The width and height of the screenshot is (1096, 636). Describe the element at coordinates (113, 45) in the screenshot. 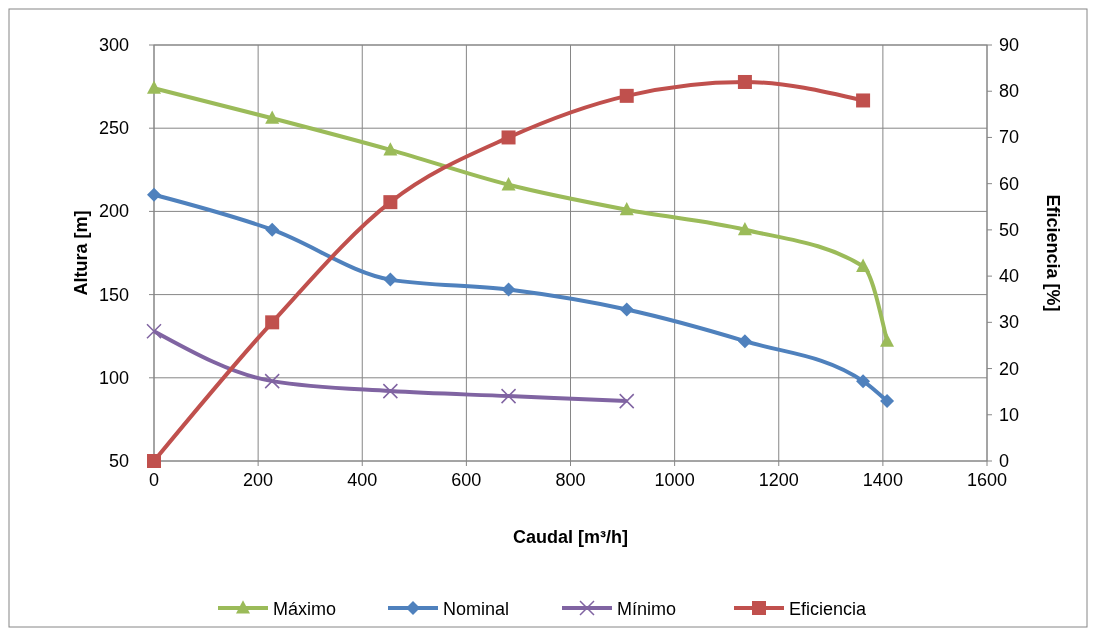

I see `y-tick-label: 300` at that location.